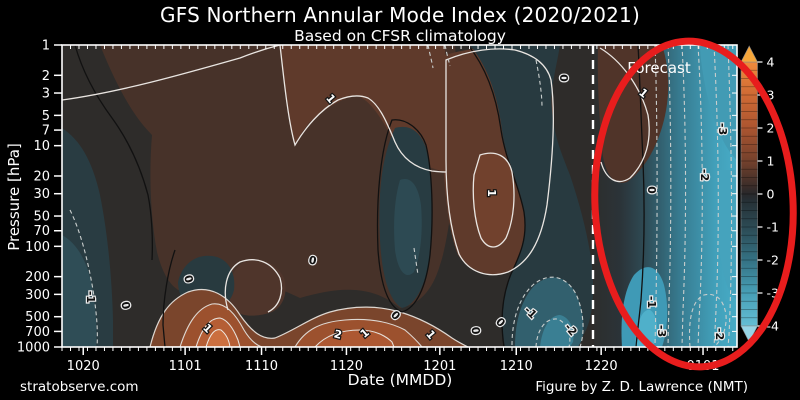  Describe the element at coordinates (439, 366) in the screenshot. I see `x-tick-label: 1201` at that location.